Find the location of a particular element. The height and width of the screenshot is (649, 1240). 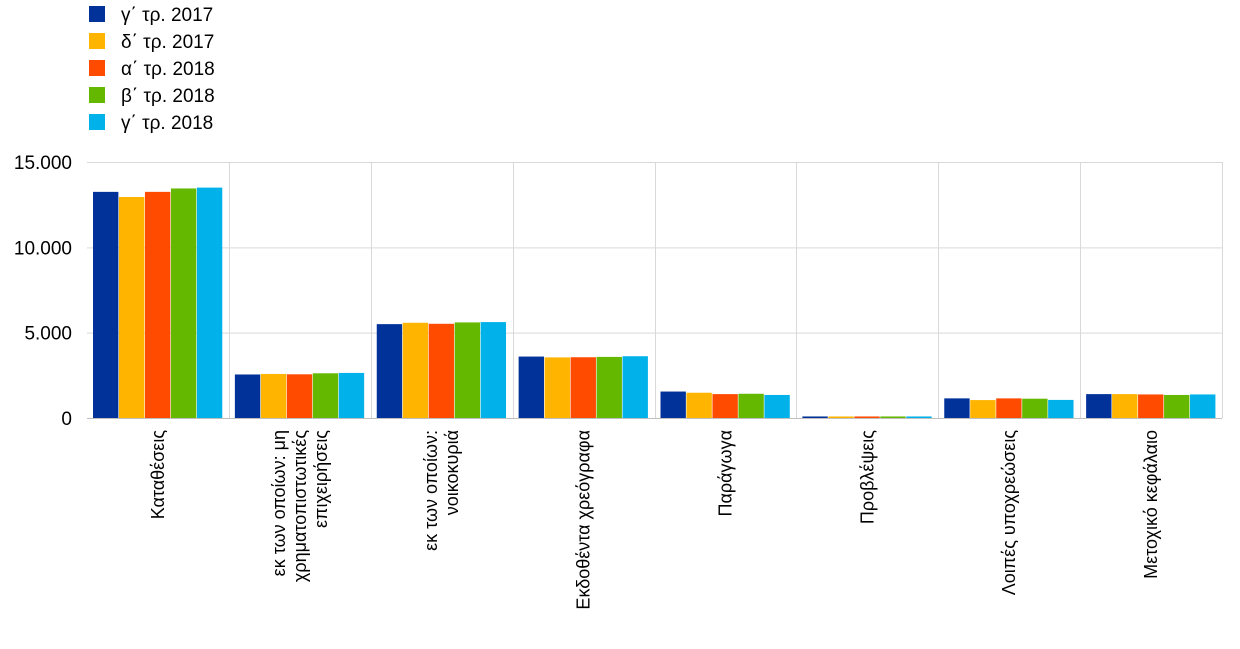

x-category-label-line: εκ των οποίων: is located at coordinates (431, 490).